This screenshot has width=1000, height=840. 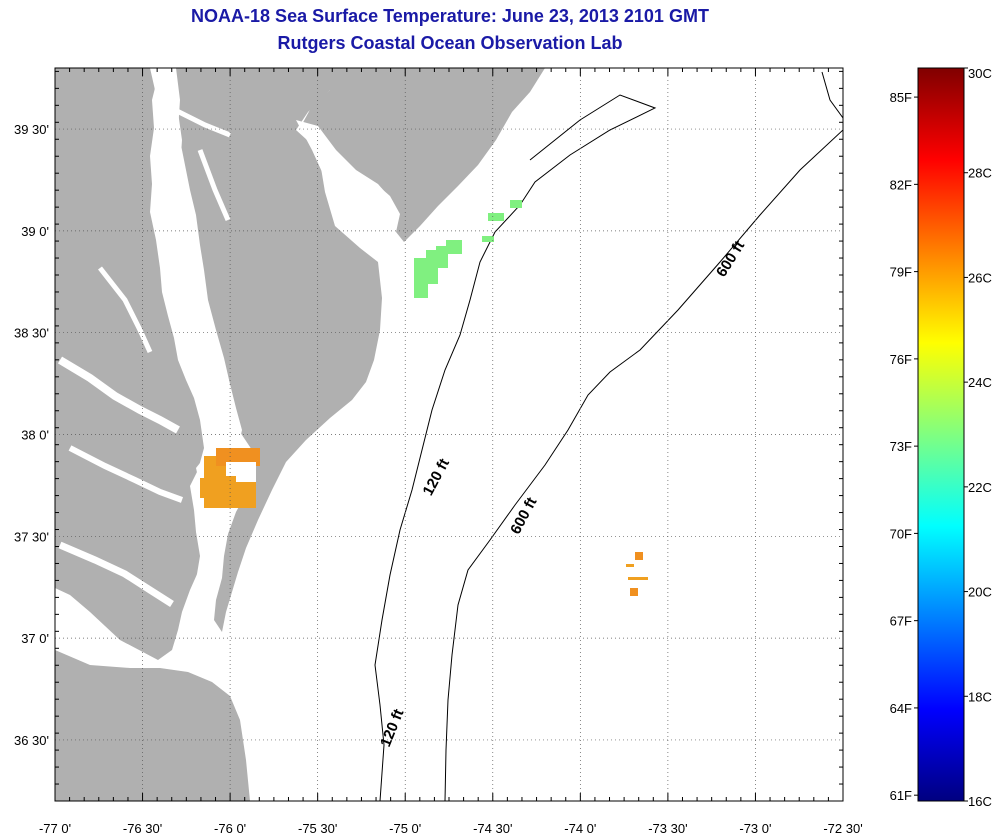 What do you see at coordinates (980, 73) in the screenshot?
I see `colorbar-label-c: 30C` at bounding box center [980, 73].